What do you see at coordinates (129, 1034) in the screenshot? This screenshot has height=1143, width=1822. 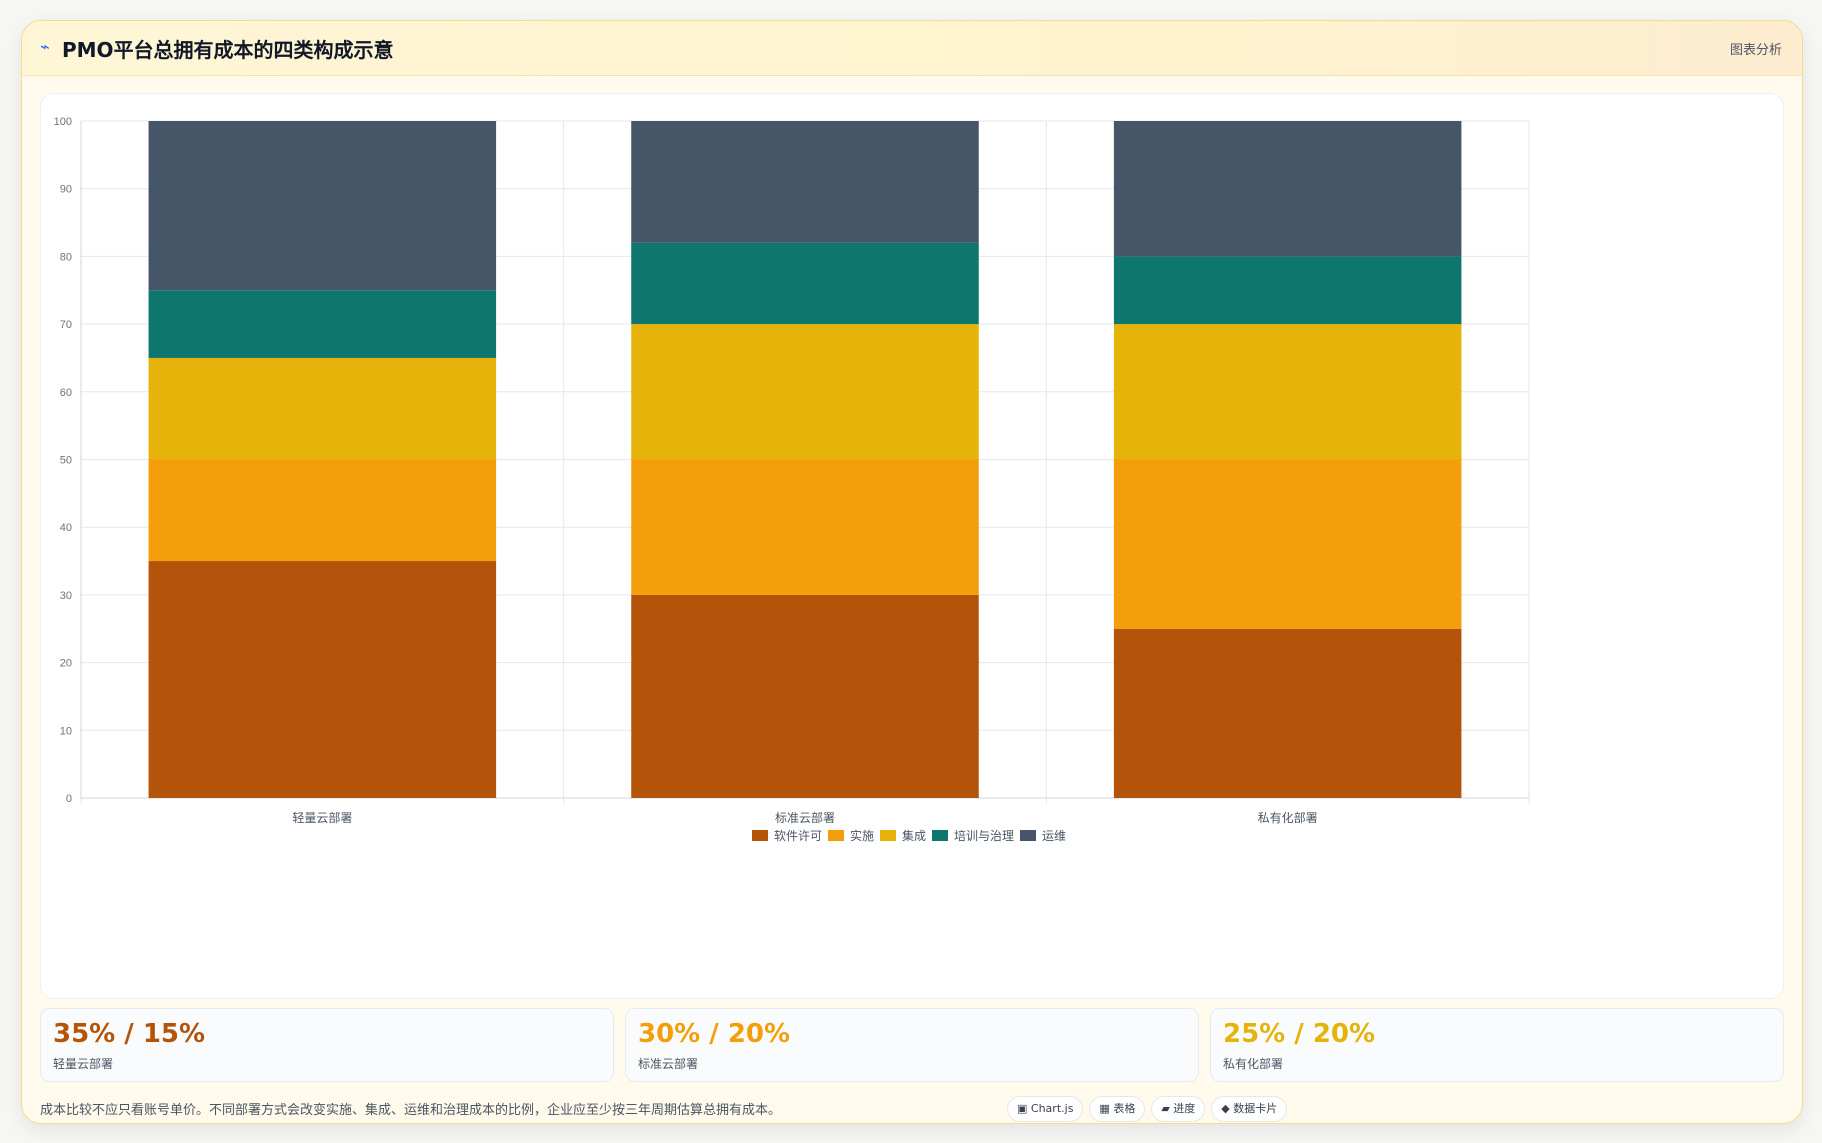 I see `stat-value: 35% / 15%` at bounding box center [129, 1034].